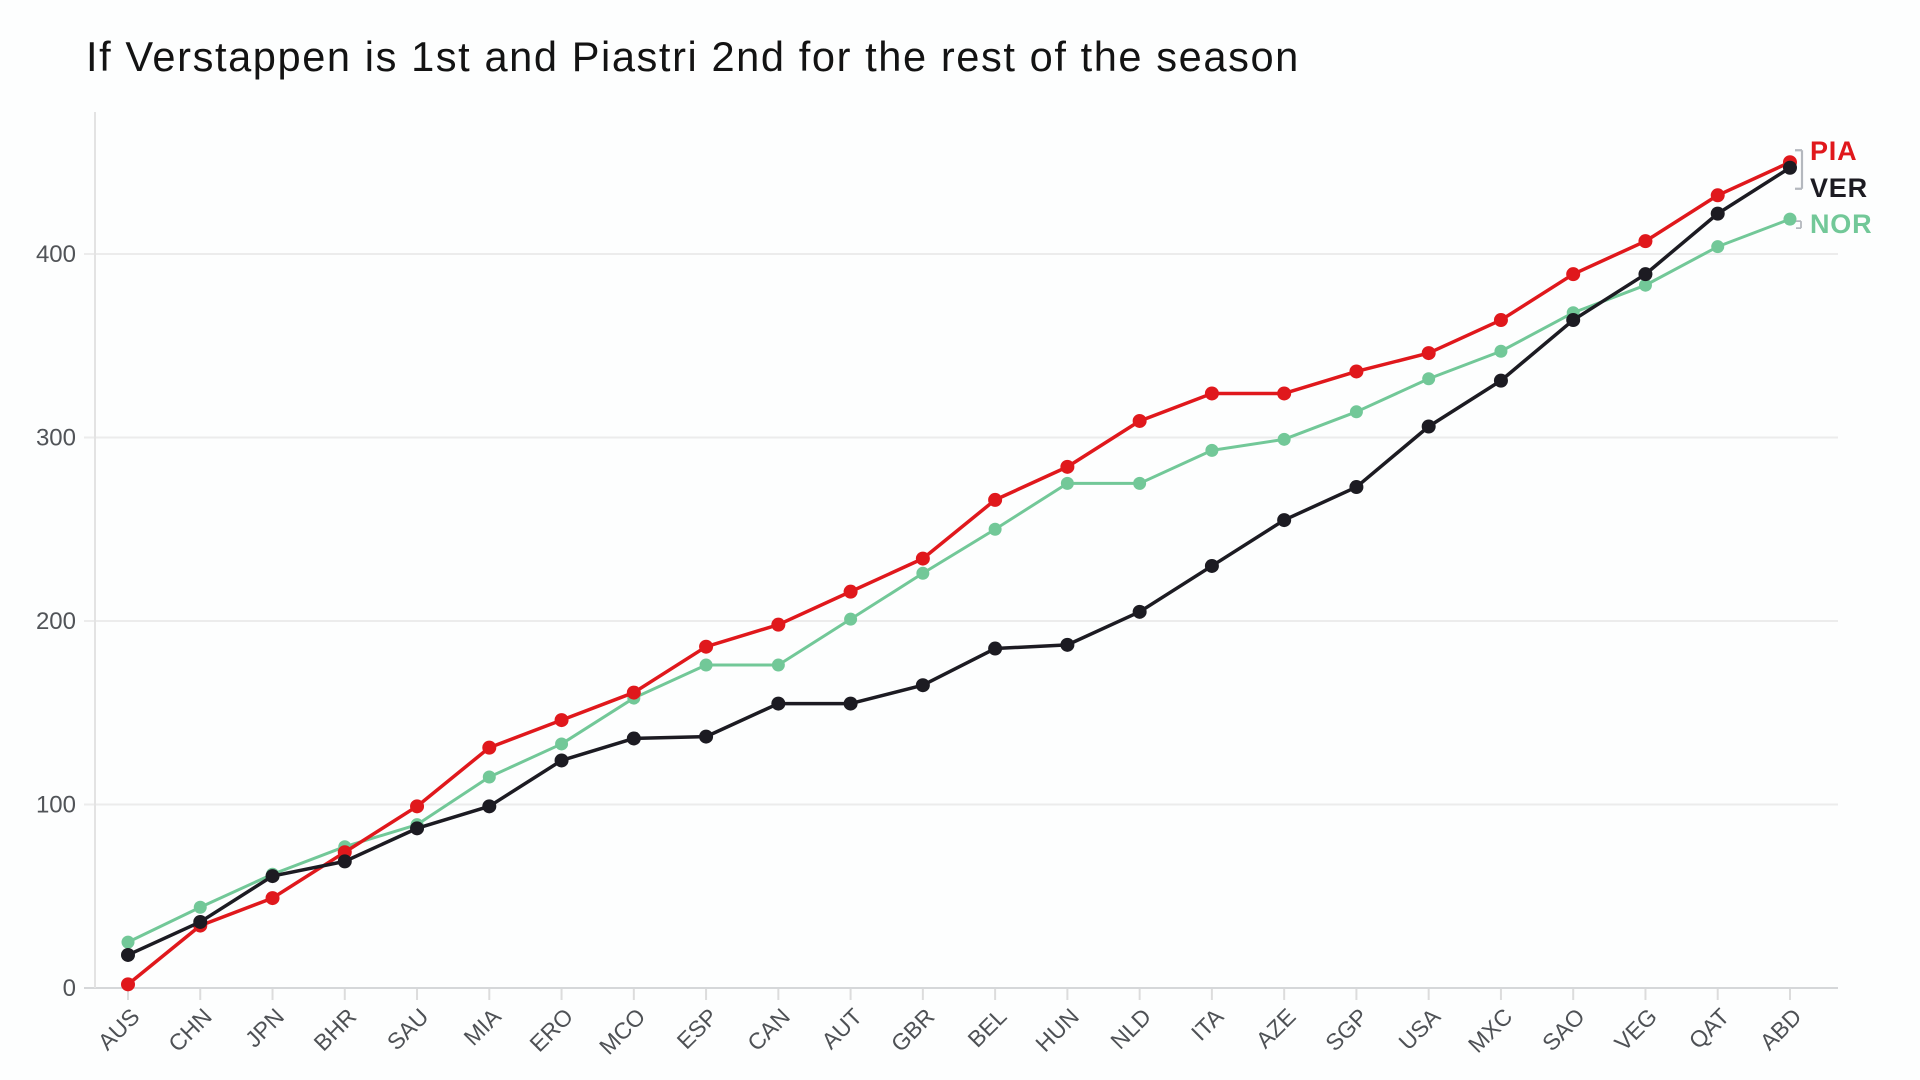 Image resolution: width=1920 pixels, height=1080 pixels. What do you see at coordinates (56, 805) in the screenshot?
I see `y-tick-label: 100` at bounding box center [56, 805].